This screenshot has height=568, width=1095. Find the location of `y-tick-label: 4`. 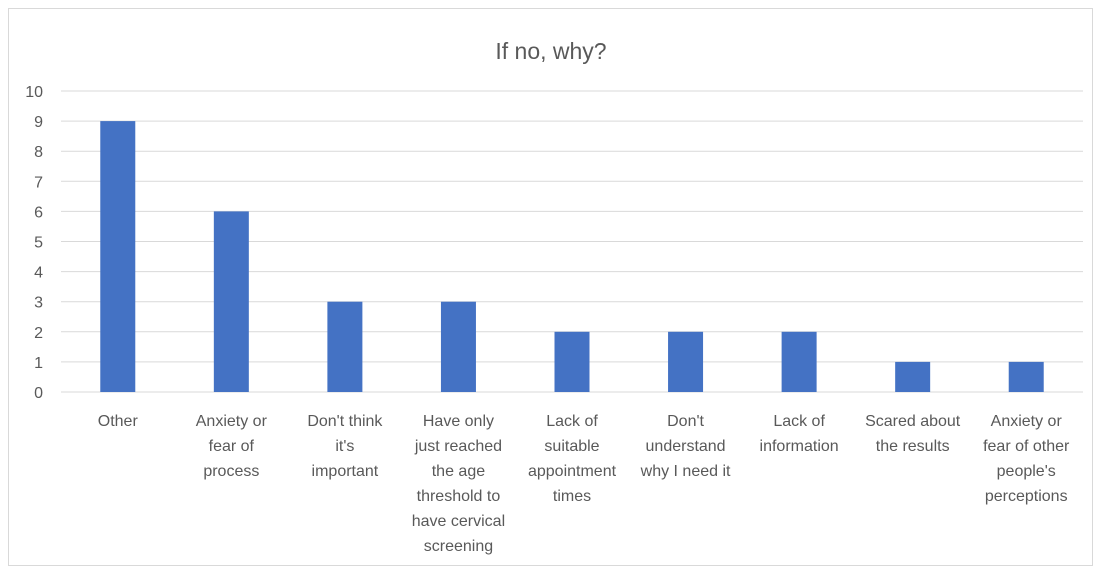

y-tick-label: 4 is located at coordinates (38, 273).